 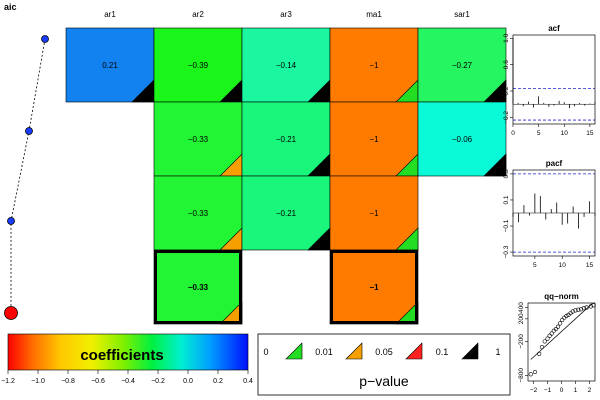 I want to click on cell-row3-ma1: −1, so click(x=374, y=213).